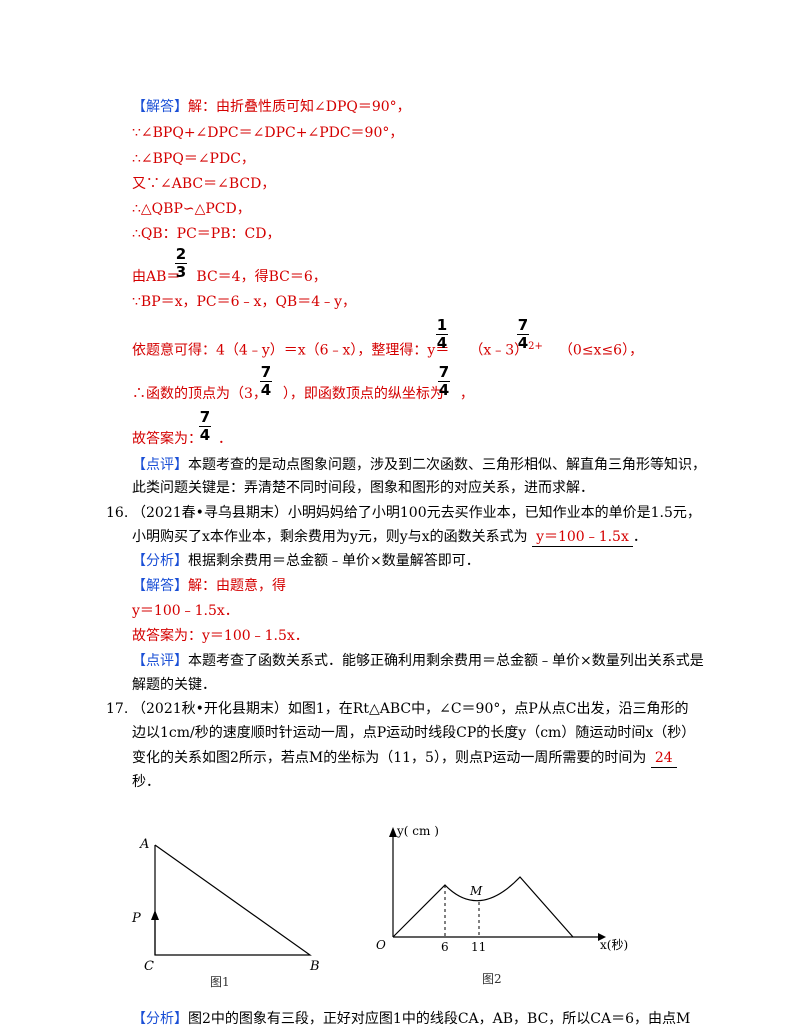  Describe the element at coordinates (476, 891) in the screenshot. I see `label-m: M` at that location.